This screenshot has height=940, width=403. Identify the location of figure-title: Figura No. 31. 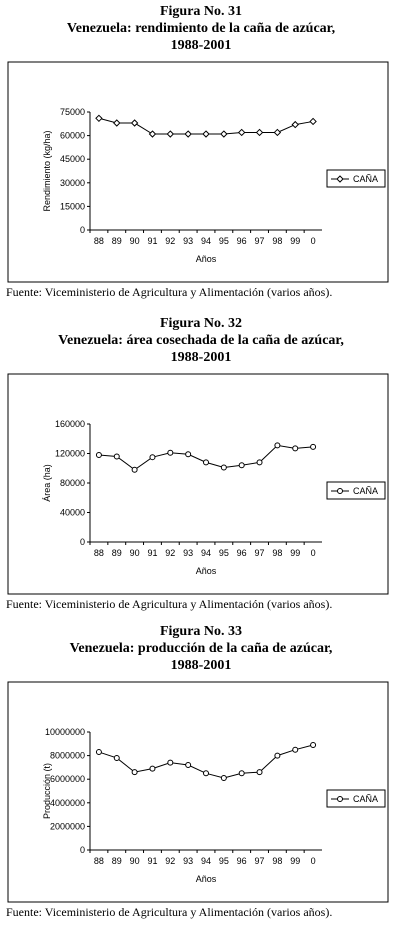
(201, 11).